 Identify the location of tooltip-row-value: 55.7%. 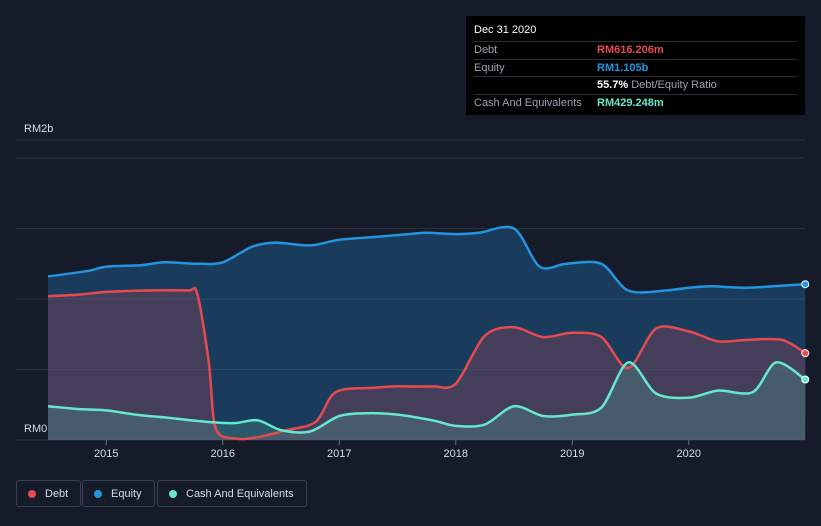
(613, 85).